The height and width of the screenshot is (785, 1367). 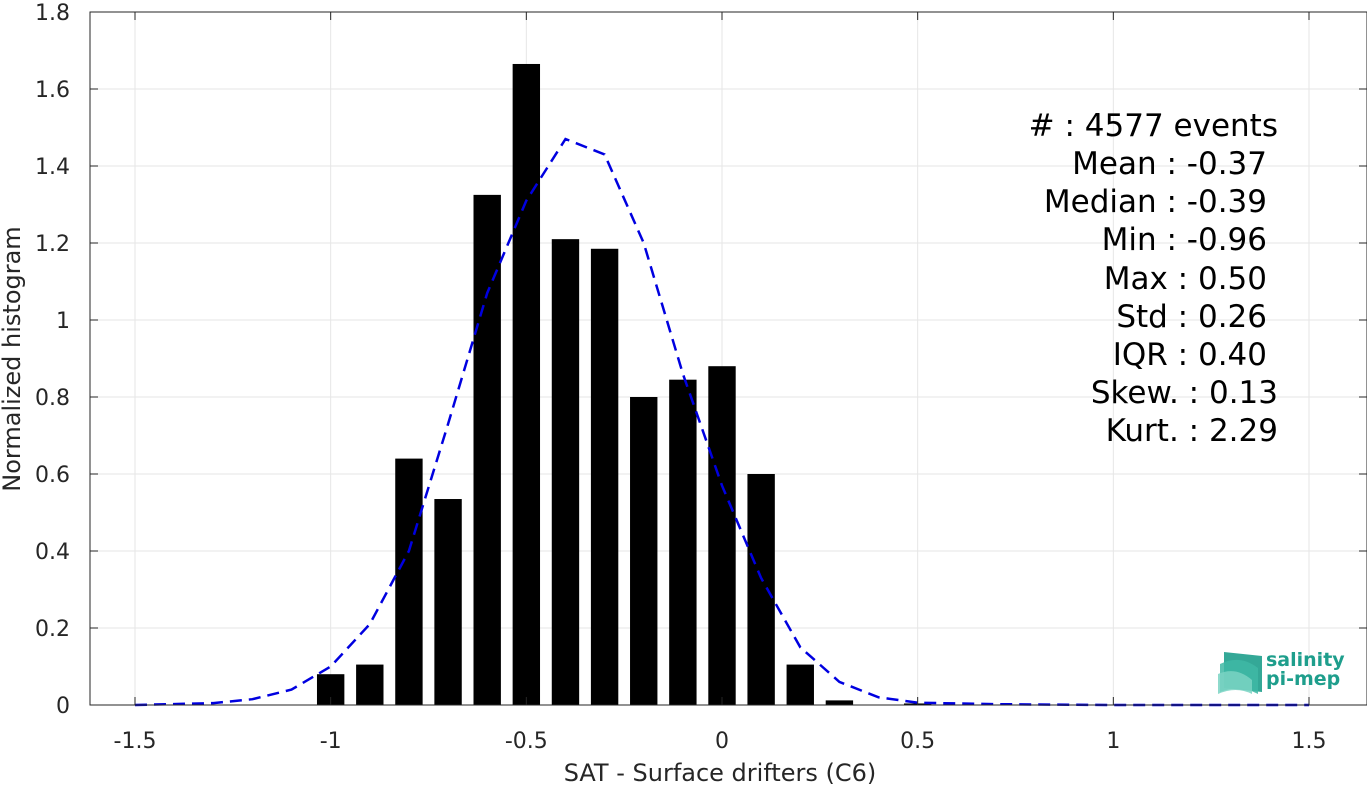 What do you see at coordinates (52, 167) in the screenshot?
I see `y-tick-label: 1.4` at bounding box center [52, 167].